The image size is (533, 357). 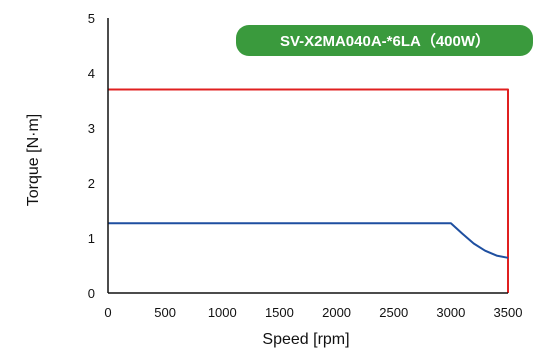 I want to click on y-tick-labels: 0 1 2 3 4 5, so click(x=91, y=156).